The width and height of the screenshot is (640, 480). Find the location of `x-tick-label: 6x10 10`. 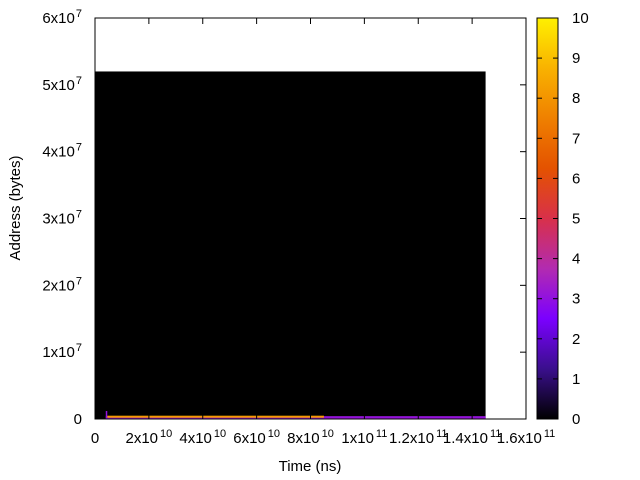

x-tick-label: 6x10 10 is located at coordinates (256, 437).